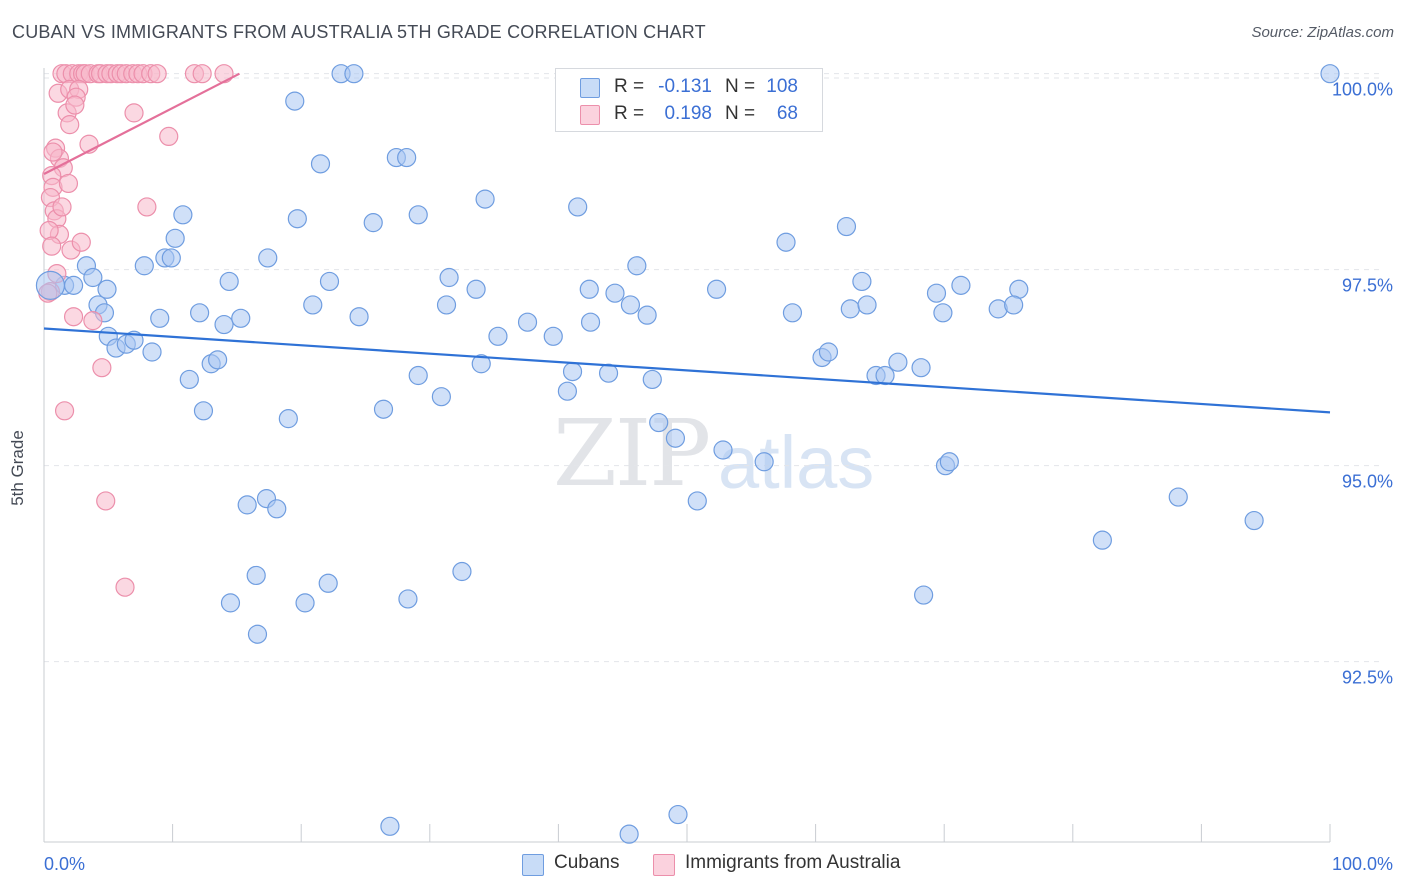 This screenshot has width=1406, height=892. Describe the element at coordinates (141, 124) in the screenshot. I see `australia-trend-line` at that location.